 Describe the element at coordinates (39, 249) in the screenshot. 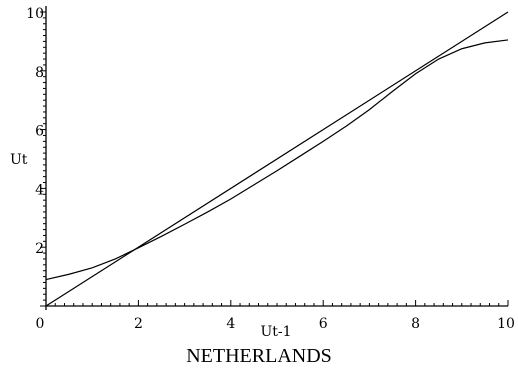

I see `y-tick-label: 2` at that location.